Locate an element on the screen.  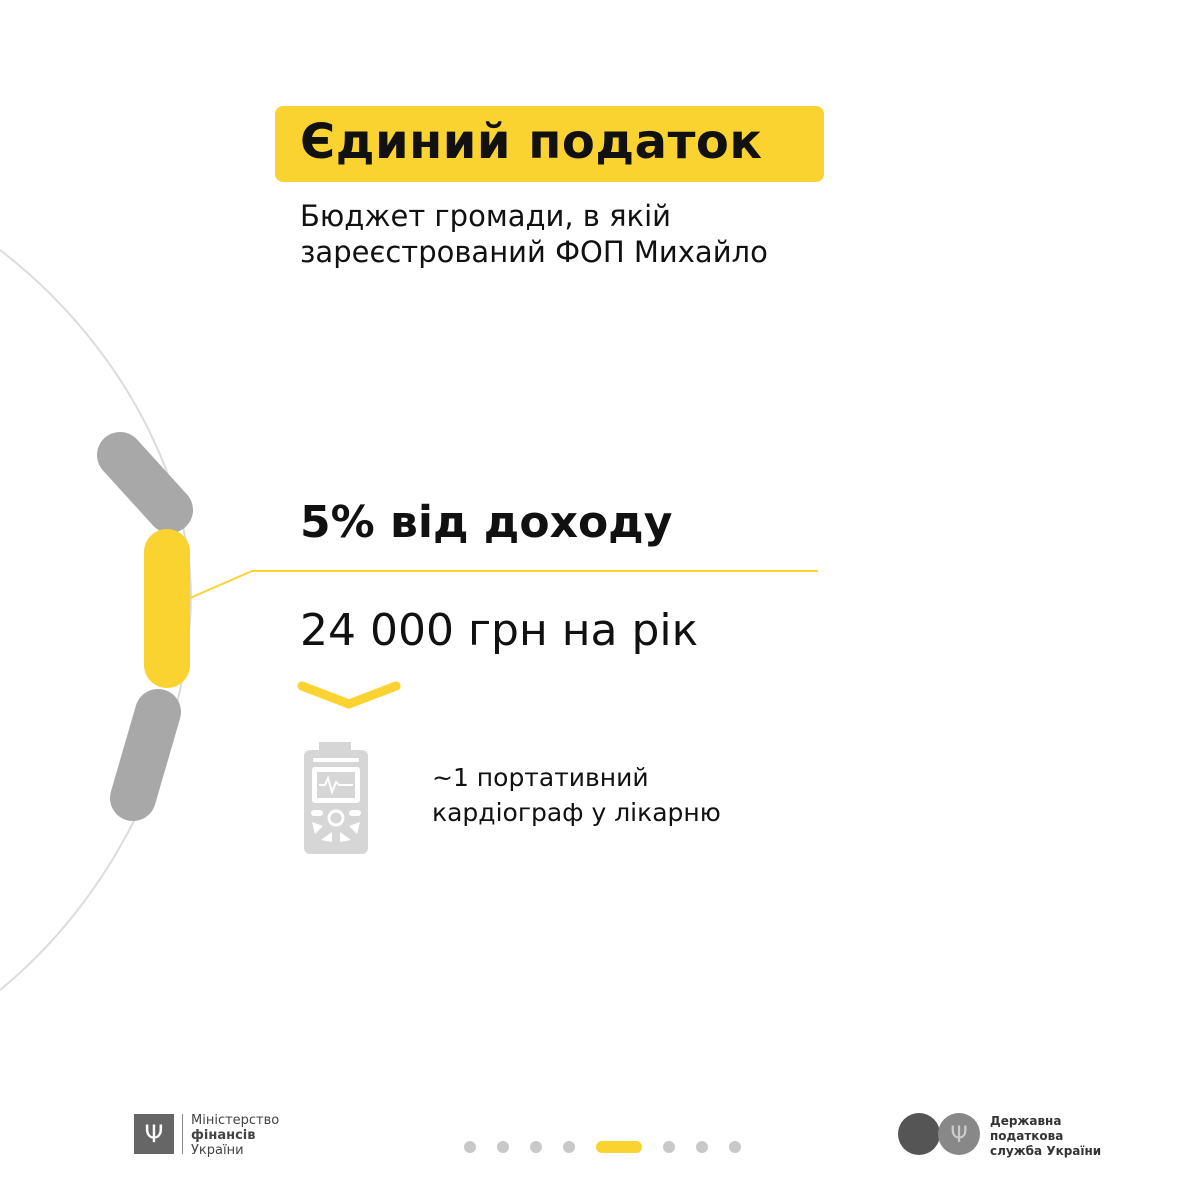
ministry-line: фінансів is located at coordinates (223, 1135).